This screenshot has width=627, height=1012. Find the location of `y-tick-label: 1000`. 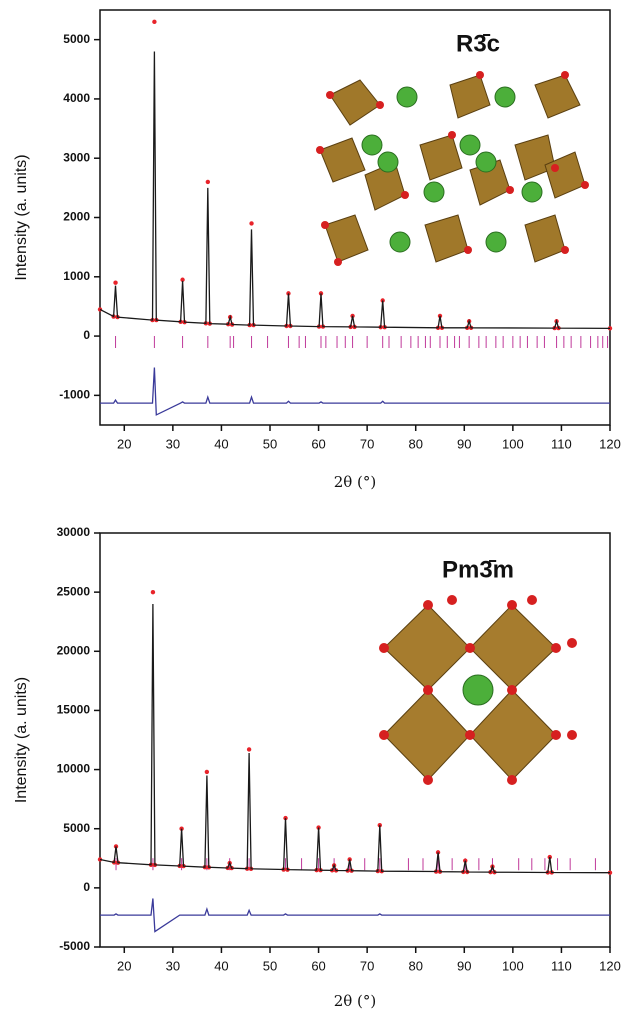

y-tick-label: 1000 is located at coordinates (76, 276).